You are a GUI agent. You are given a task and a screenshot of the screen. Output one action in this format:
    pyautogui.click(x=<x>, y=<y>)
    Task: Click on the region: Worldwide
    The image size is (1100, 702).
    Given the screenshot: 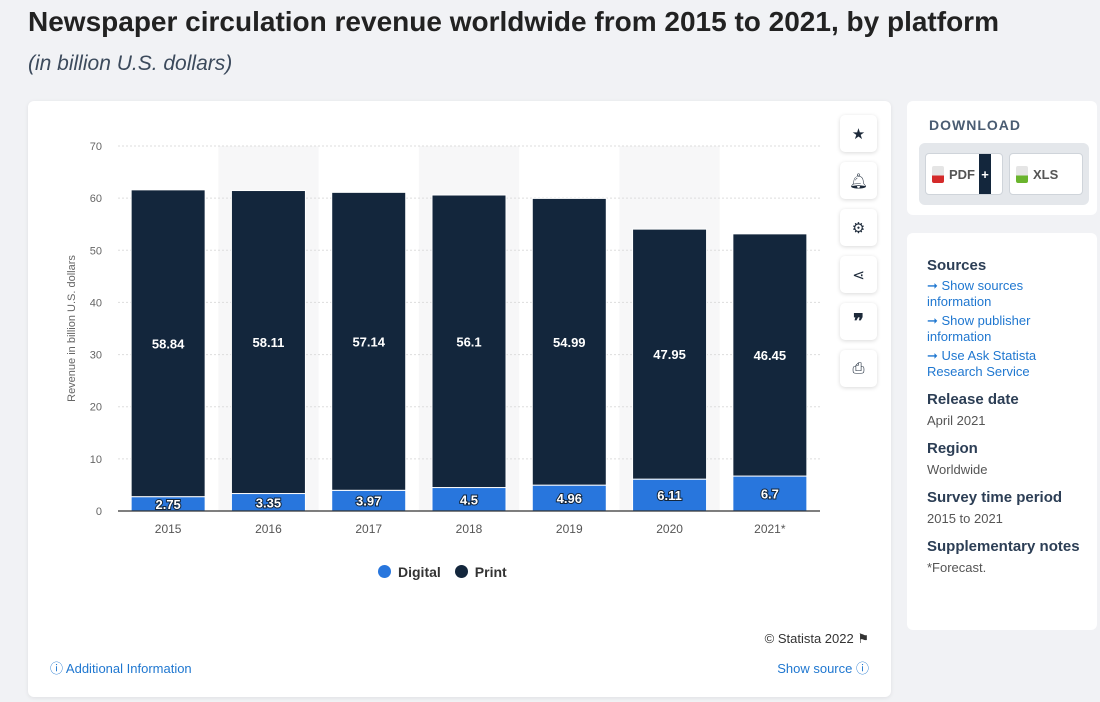 What is the action you would take?
    pyautogui.click(x=957, y=469)
    